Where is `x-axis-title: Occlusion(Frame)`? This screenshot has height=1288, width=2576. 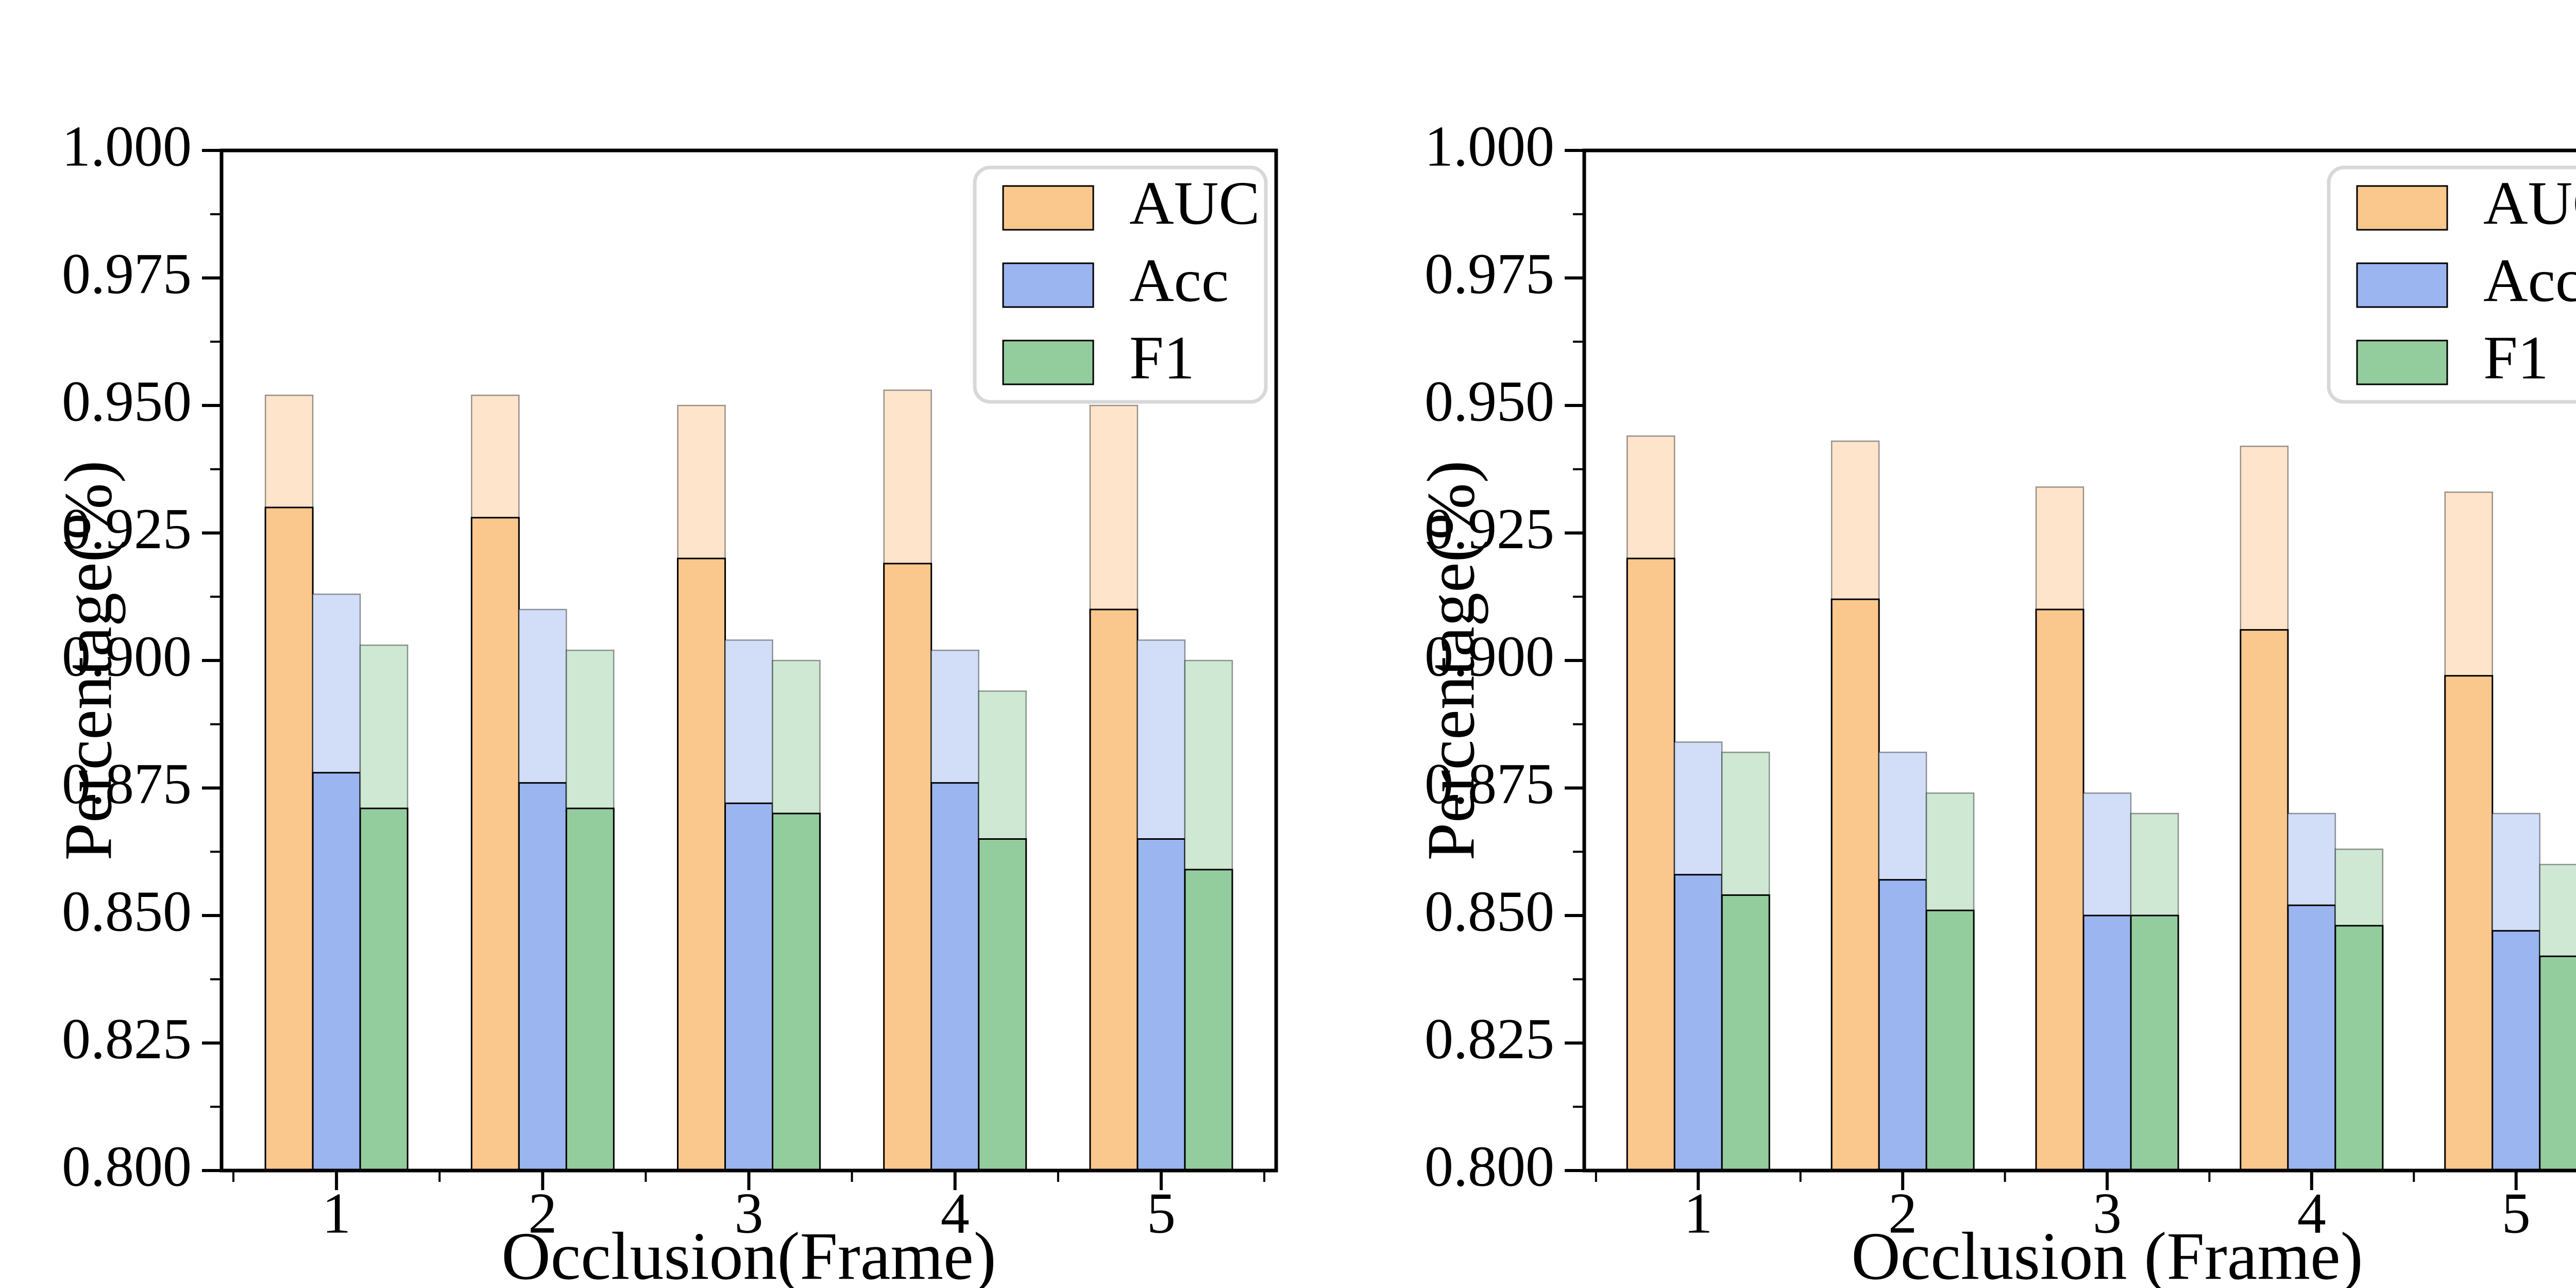 x-axis-title: Occlusion(Frame) is located at coordinates (748, 1253).